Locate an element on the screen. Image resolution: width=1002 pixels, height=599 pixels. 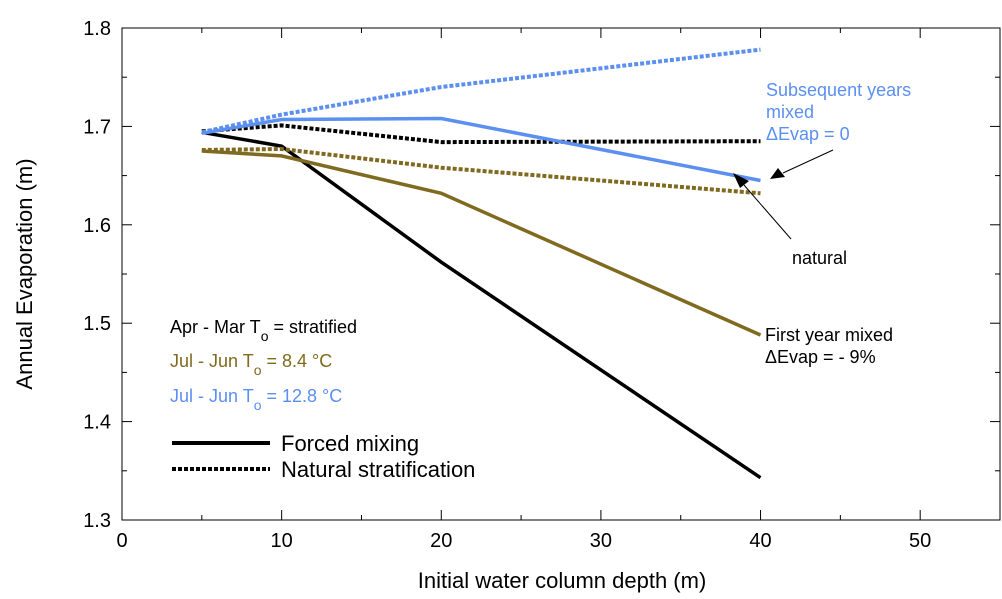
annotation-delta-evap-9: ΔEvap = - 9% is located at coordinates (820, 357).